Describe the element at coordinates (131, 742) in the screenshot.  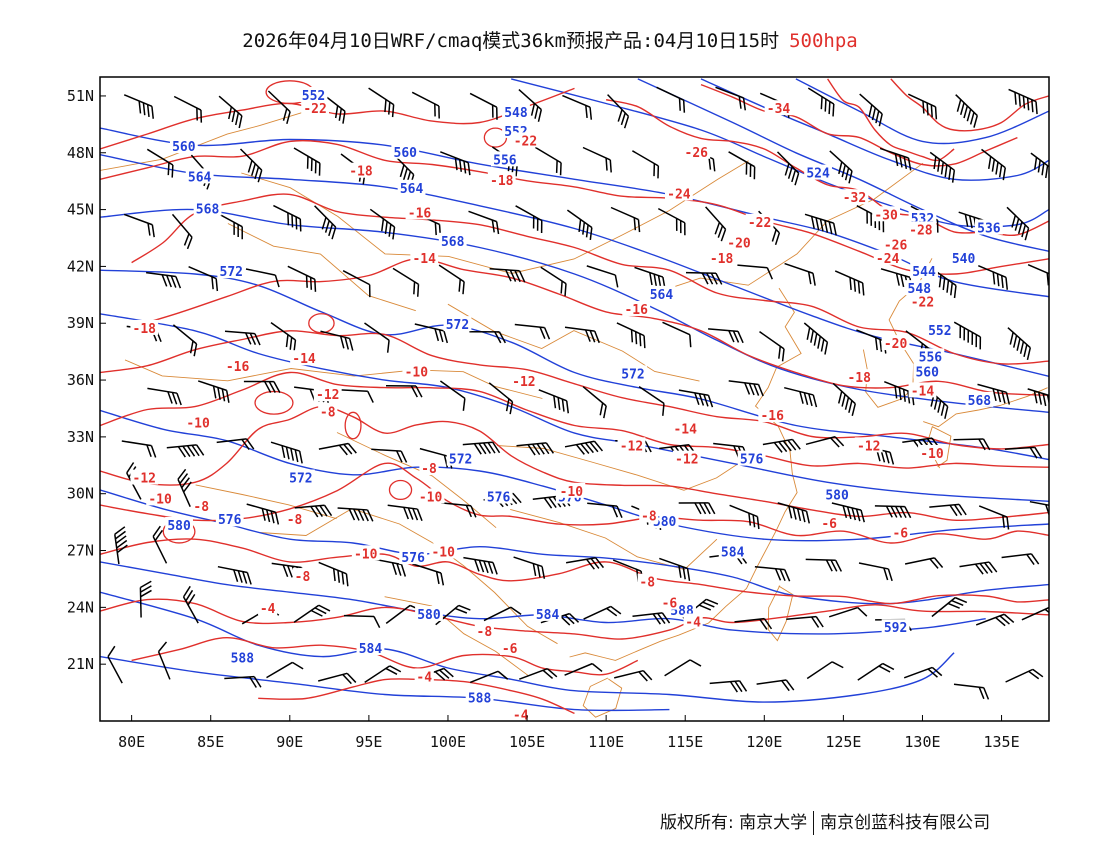
I see `lon-label: 80E` at that location.